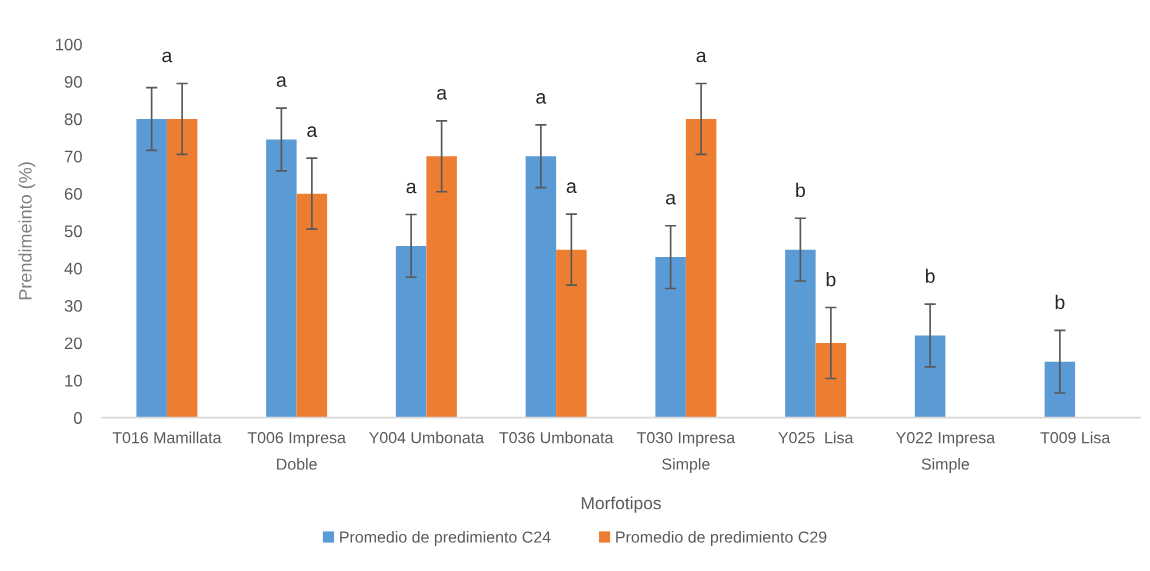 The image size is (1150, 571). I want to click on x-tick-label: Y022 Impresa Simple, so click(946, 452).